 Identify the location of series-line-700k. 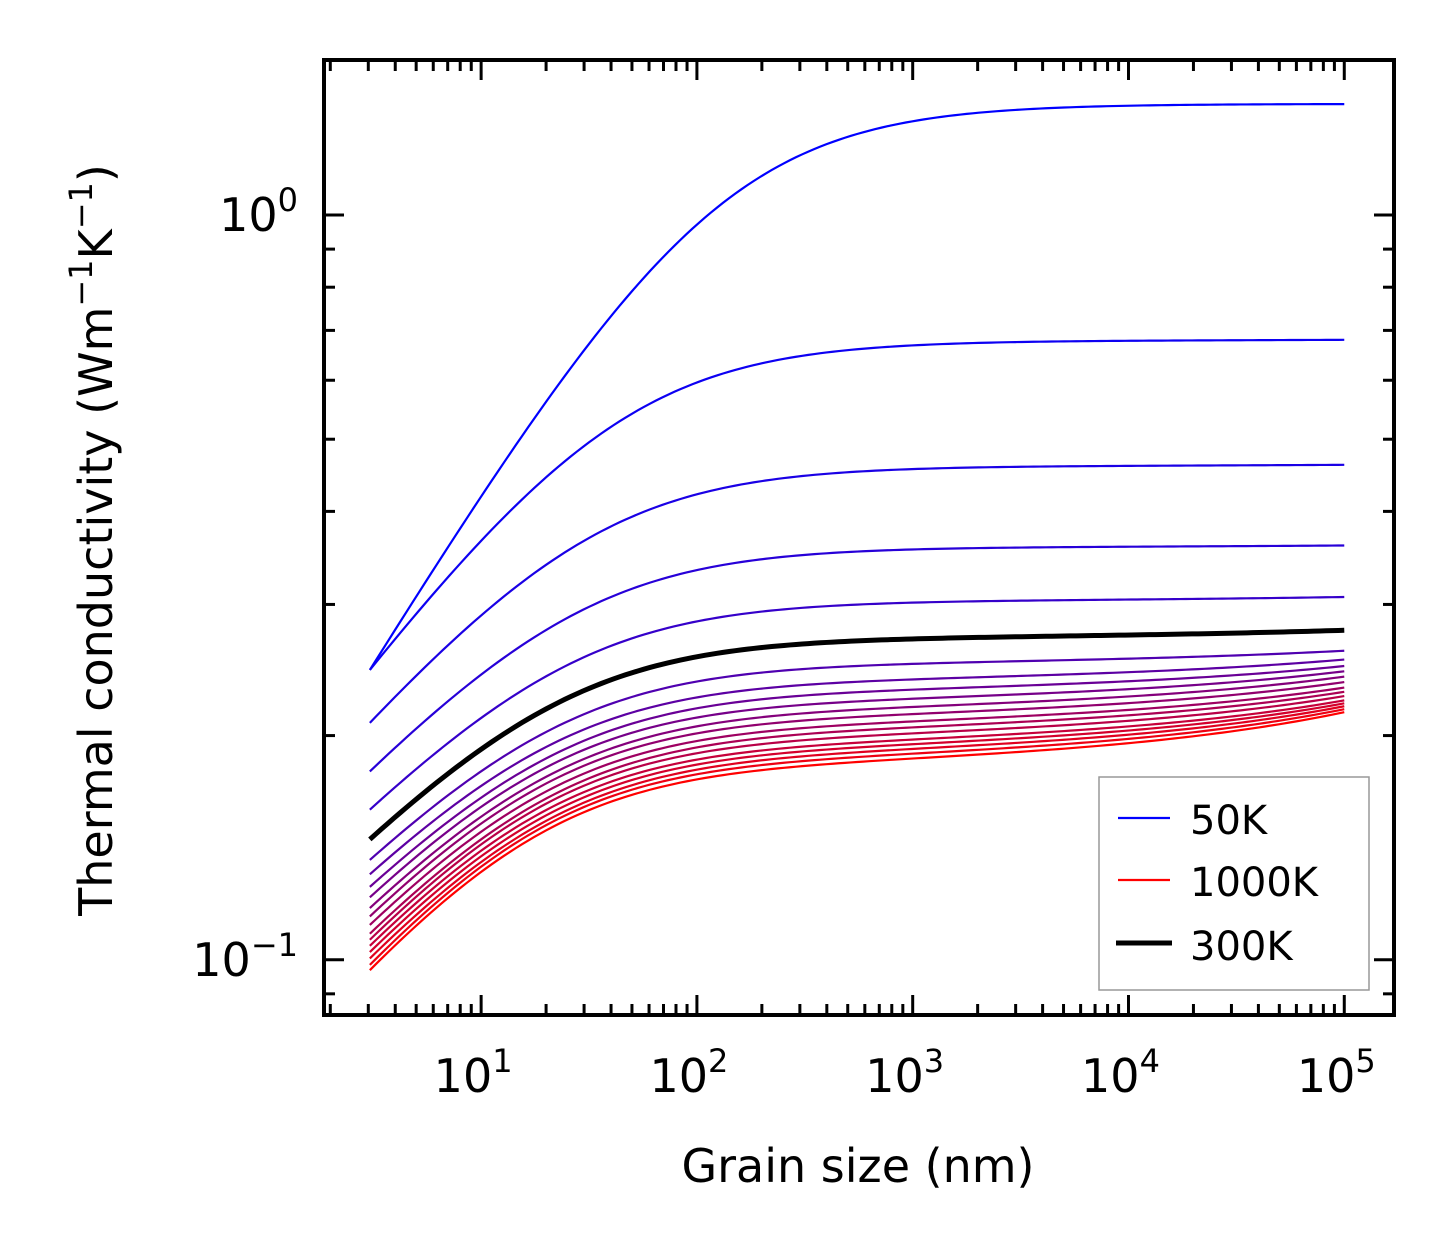
(857, 812).